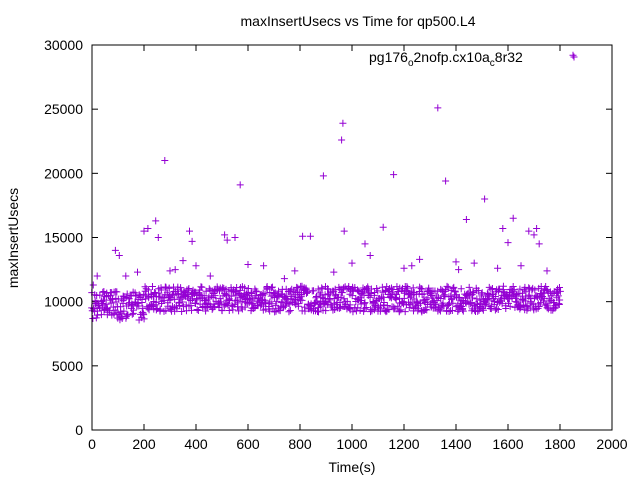 Image resolution: width=640 pixels, height=480 pixels. I want to click on chart-title: maxInsertUsecs vs Time for qp500.L4, so click(358, 21).